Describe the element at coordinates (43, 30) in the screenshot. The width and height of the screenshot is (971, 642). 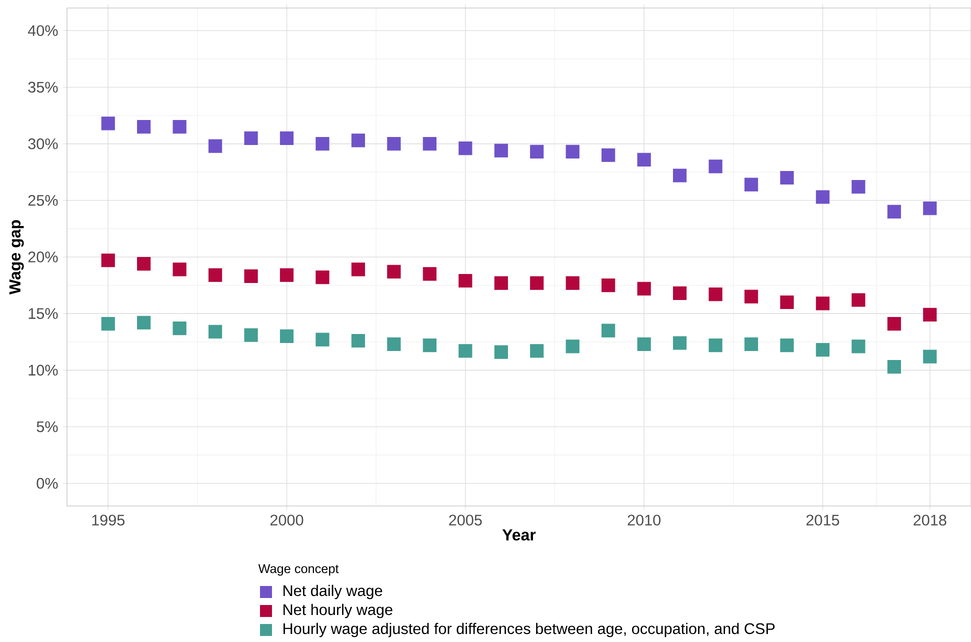
I see `y-tick-label: 40%` at that location.